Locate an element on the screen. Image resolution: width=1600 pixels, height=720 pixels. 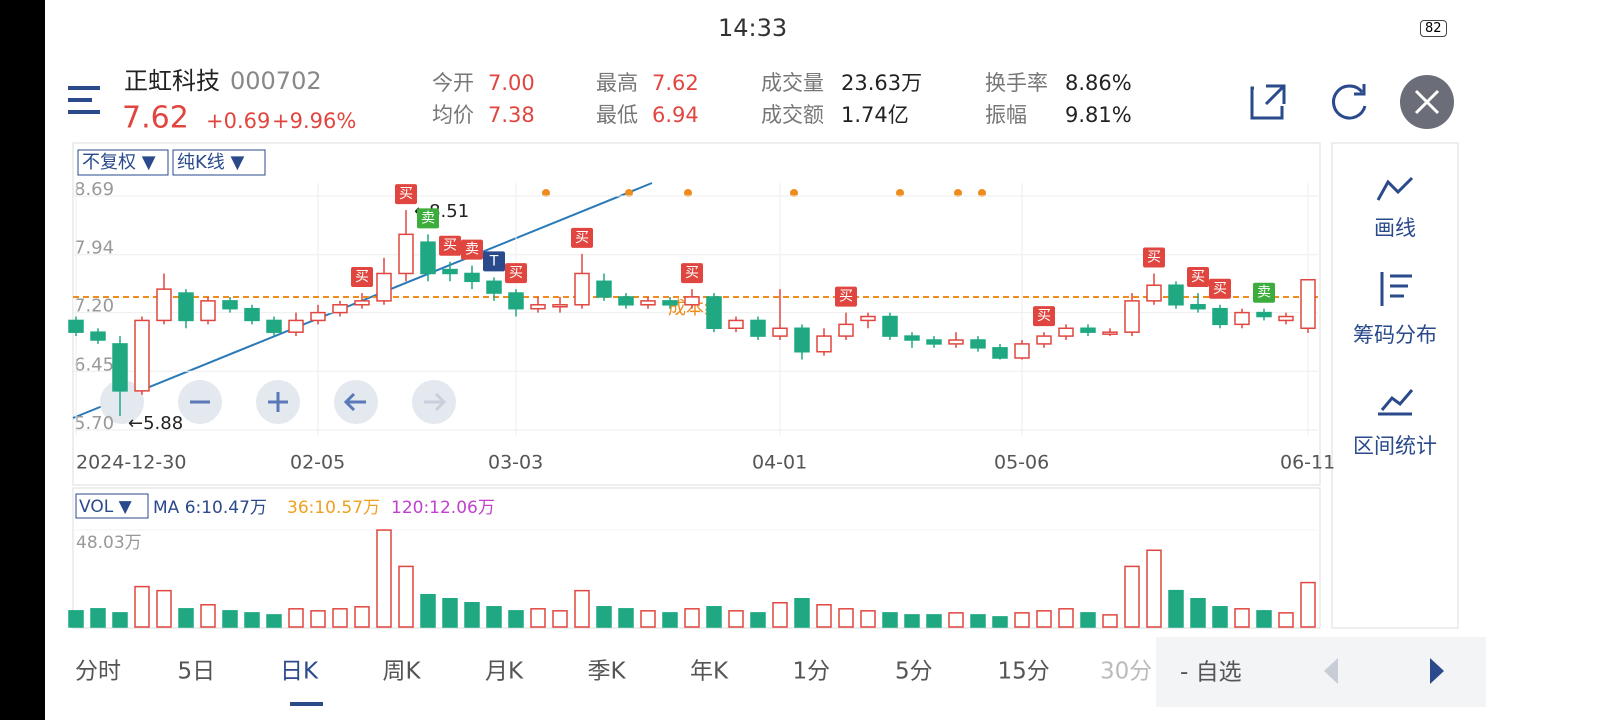
label: 分时 is located at coordinates (98, 672).